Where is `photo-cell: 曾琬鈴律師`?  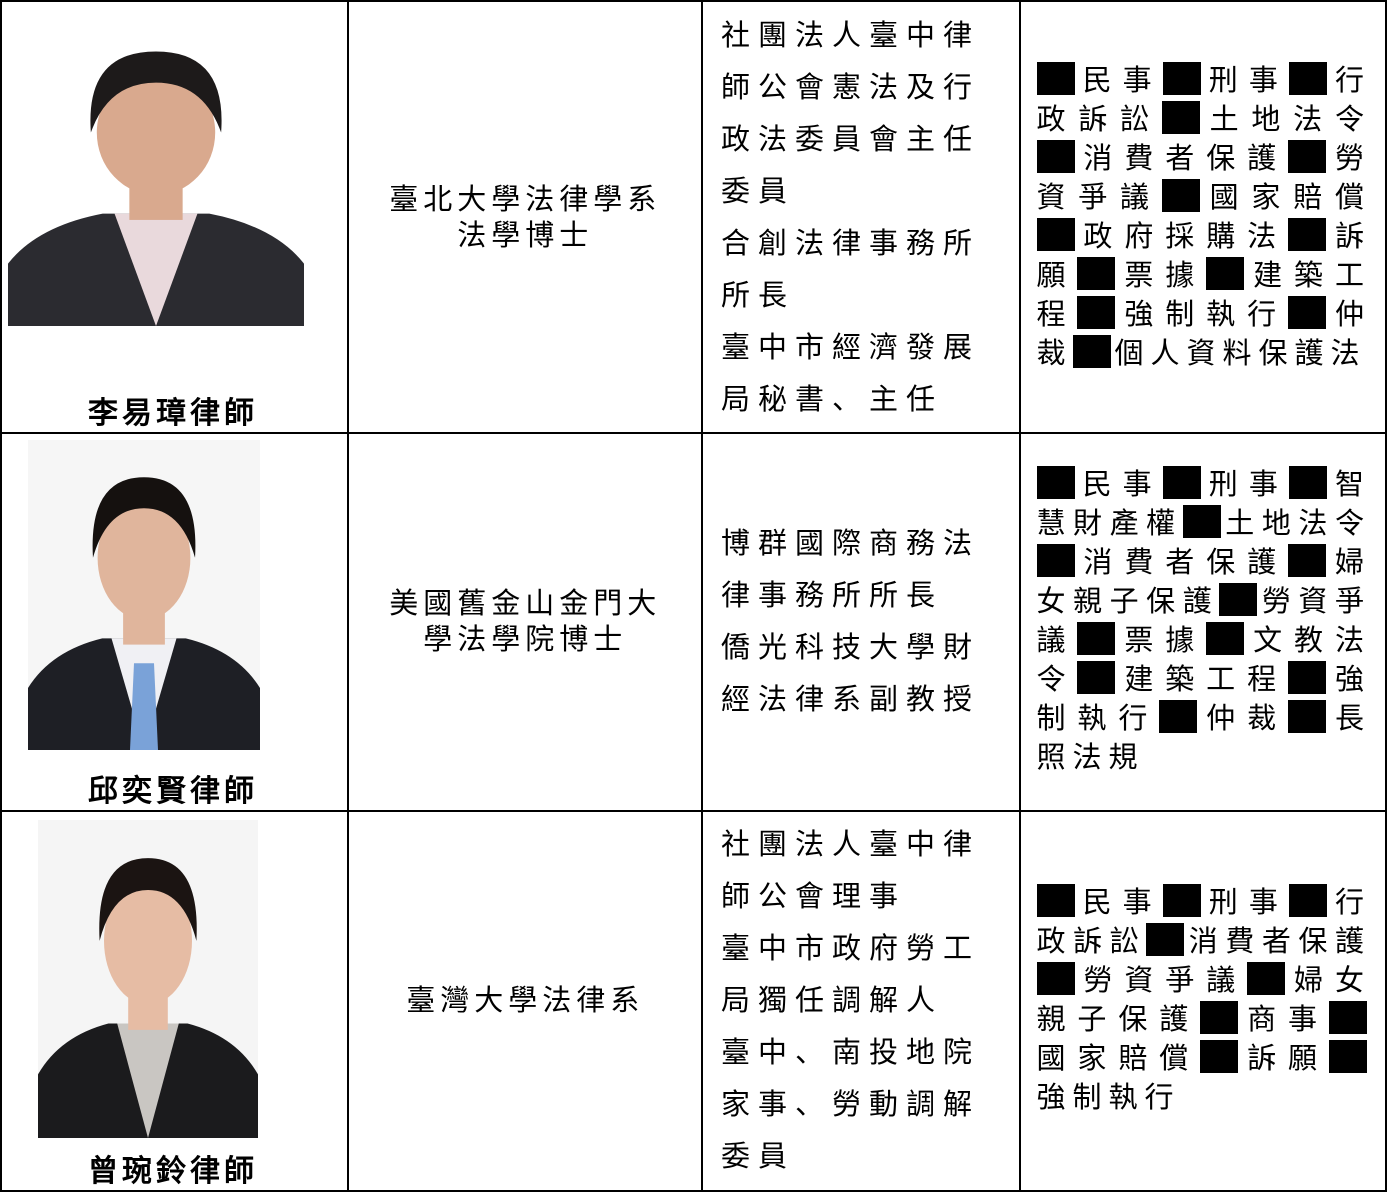 photo-cell: 曾琬鈴律師 is located at coordinates (173, 1000).